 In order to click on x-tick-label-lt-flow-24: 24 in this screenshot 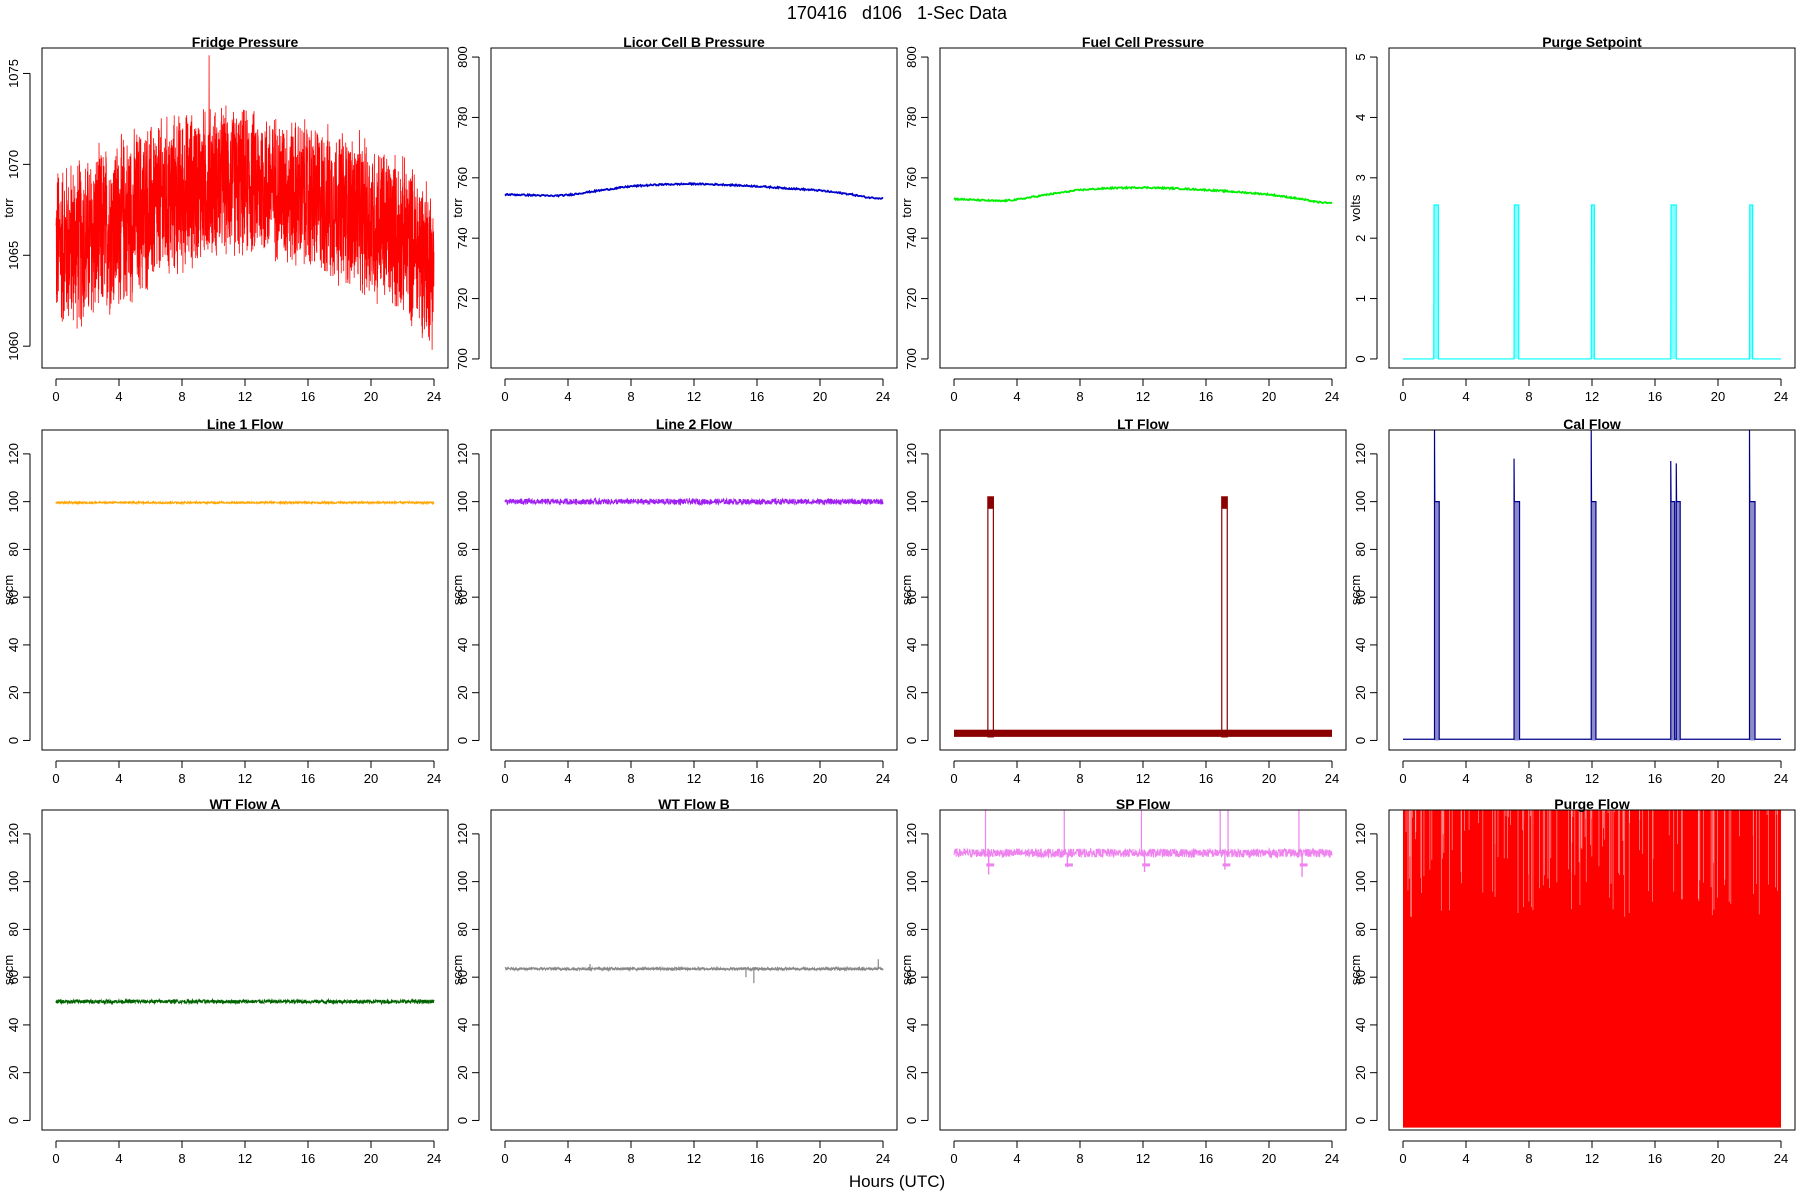, I will do `click(1332, 778)`.